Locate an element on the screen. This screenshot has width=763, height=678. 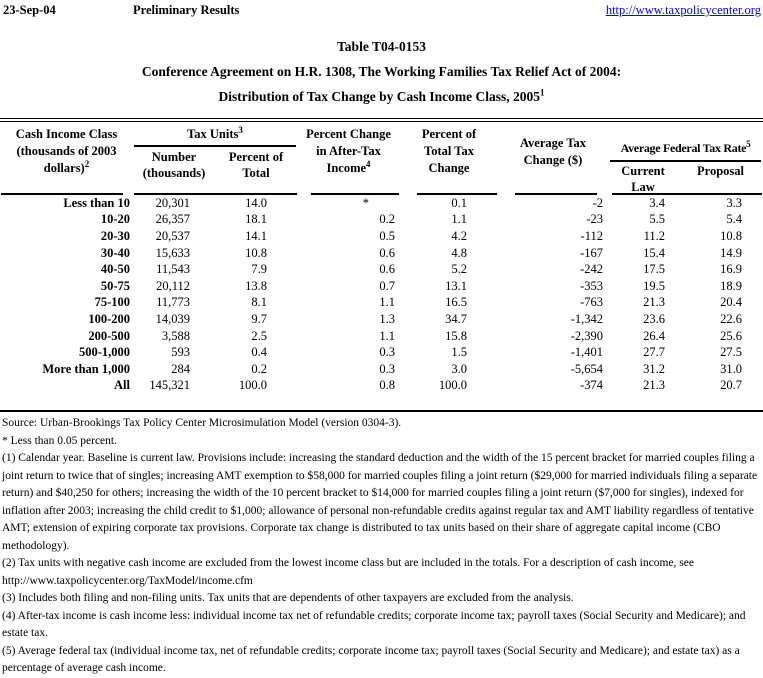
value-cell: 4.2 is located at coordinates (459, 235).